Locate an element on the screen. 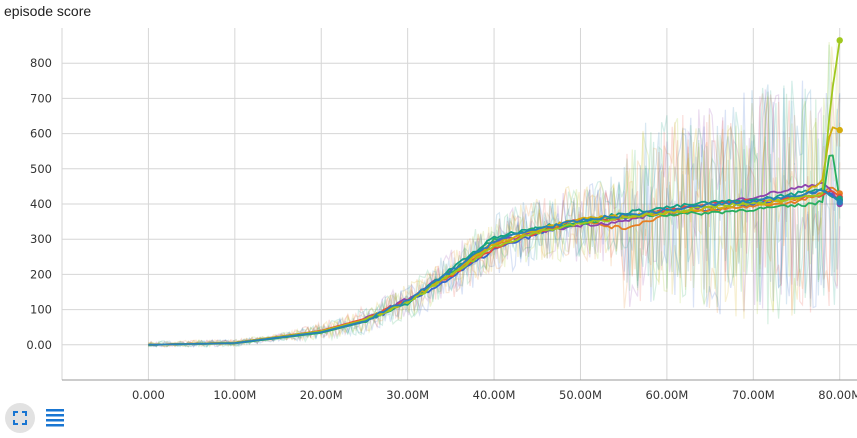  y-tick-label: 200 is located at coordinates (41, 274).